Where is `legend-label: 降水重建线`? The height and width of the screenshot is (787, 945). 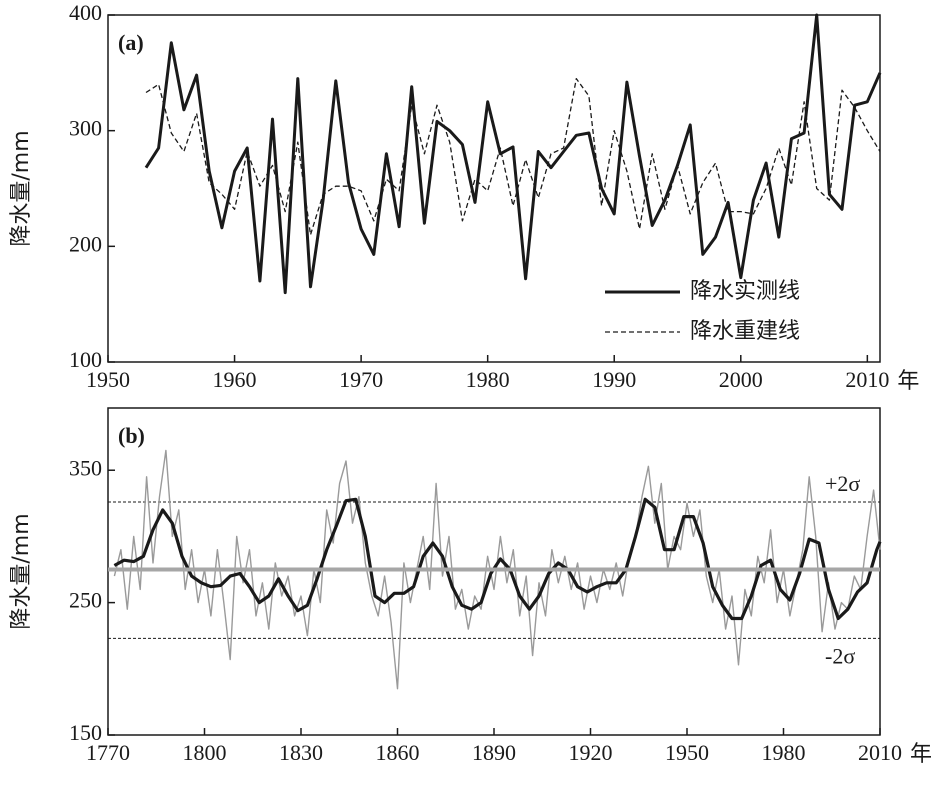
legend-label: 降水重建线 is located at coordinates (745, 331).